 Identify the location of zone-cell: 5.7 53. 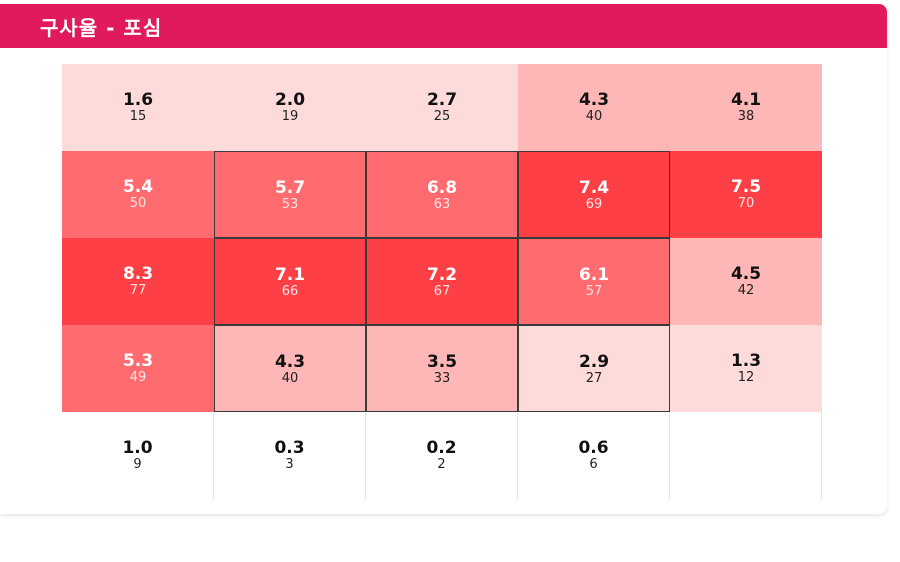
(290, 194).